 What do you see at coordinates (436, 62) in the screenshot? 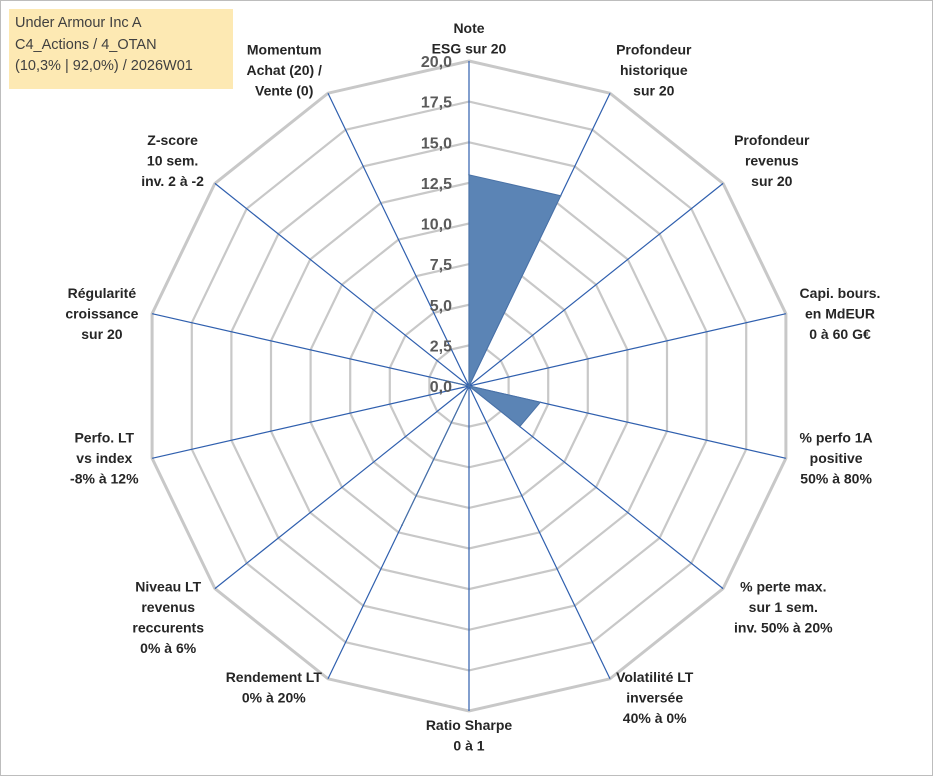
I see `tick-label: 20,0` at bounding box center [436, 62].